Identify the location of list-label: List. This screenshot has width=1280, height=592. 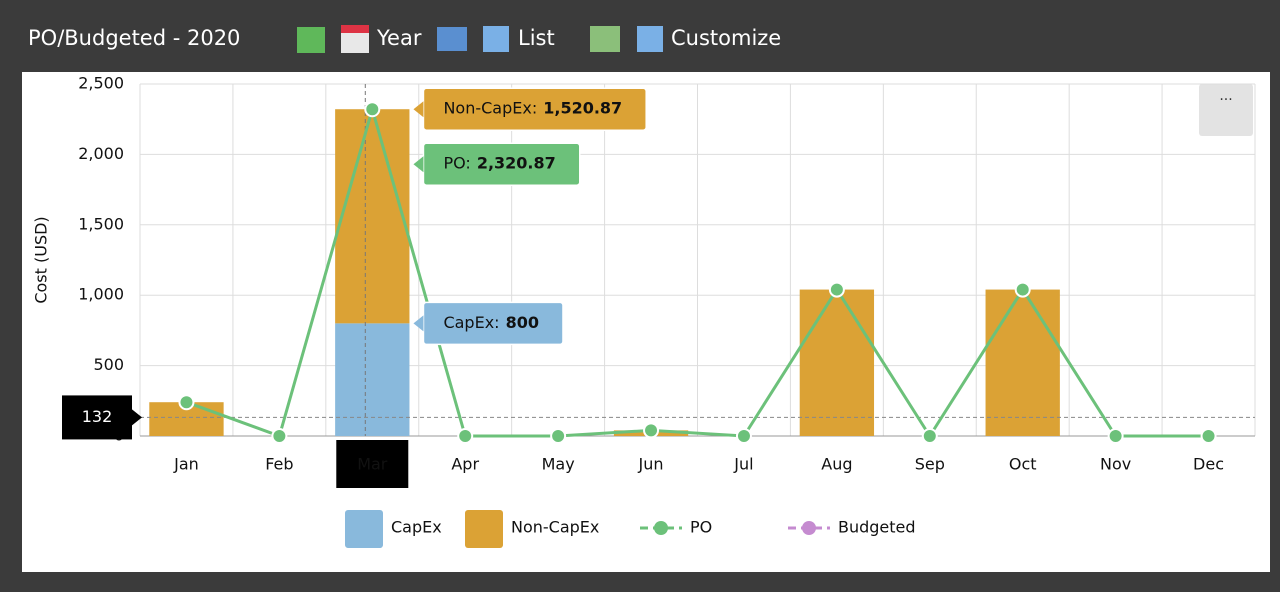
(536, 38).